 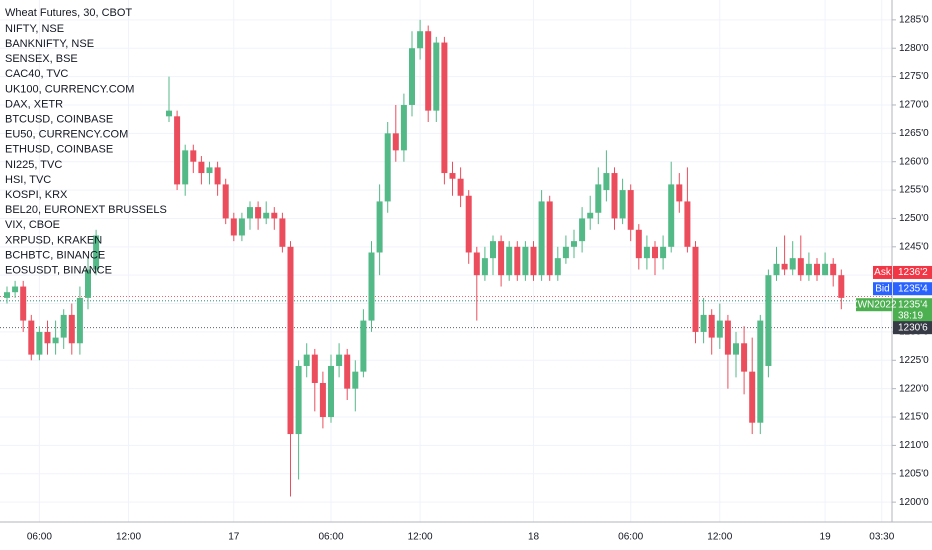 I want to click on x-tick-label: 17, so click(x=234, y=537).